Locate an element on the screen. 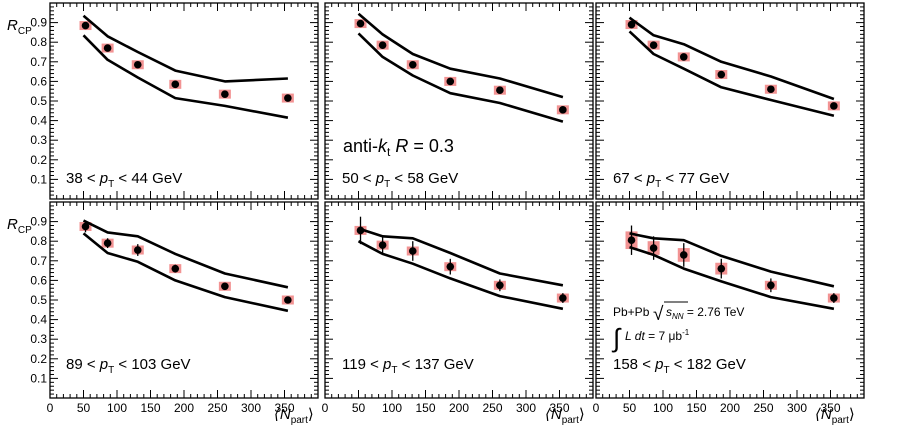 This screenshot has width=900, height=430. panel-1-y-tick-label: 0.6 is located at coordinates (38, 81).